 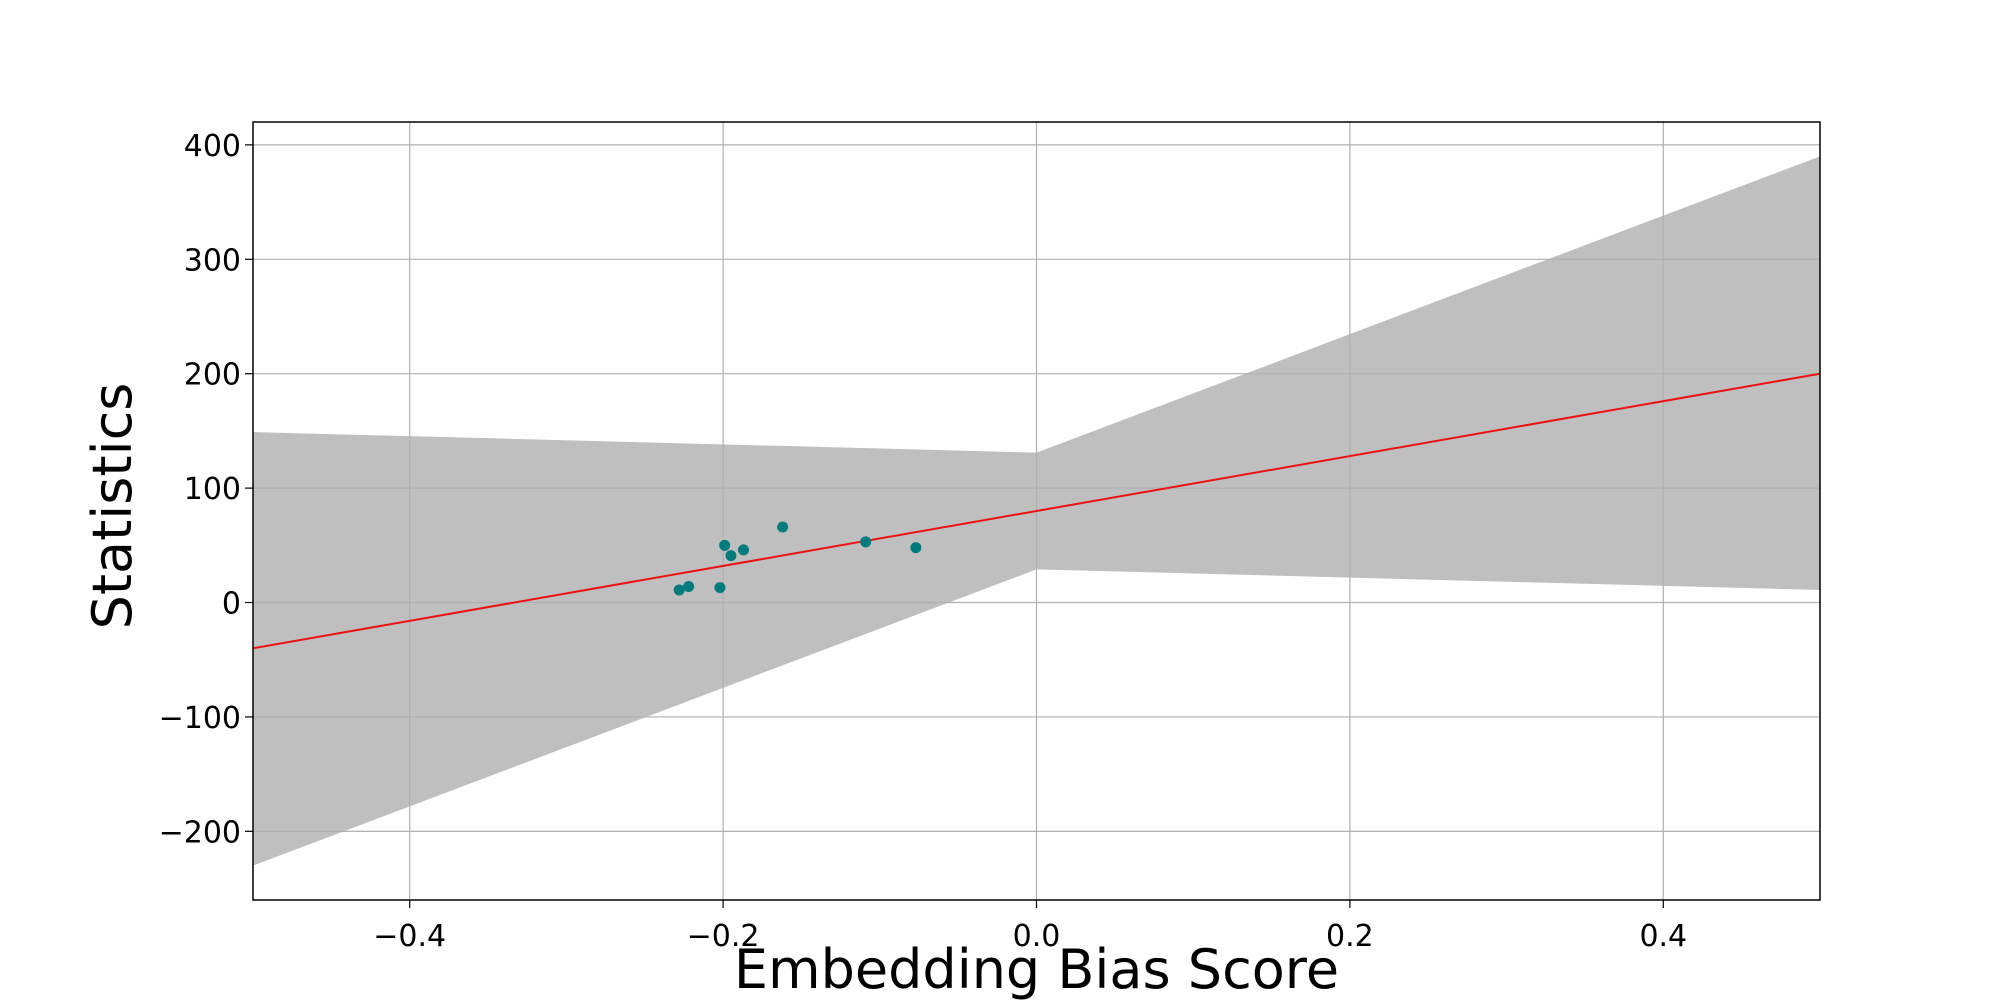 What do you see at coordinates (212, 260) in the screenshot?
I see `y-tick-label: 300` at bounding box center [212, 260].